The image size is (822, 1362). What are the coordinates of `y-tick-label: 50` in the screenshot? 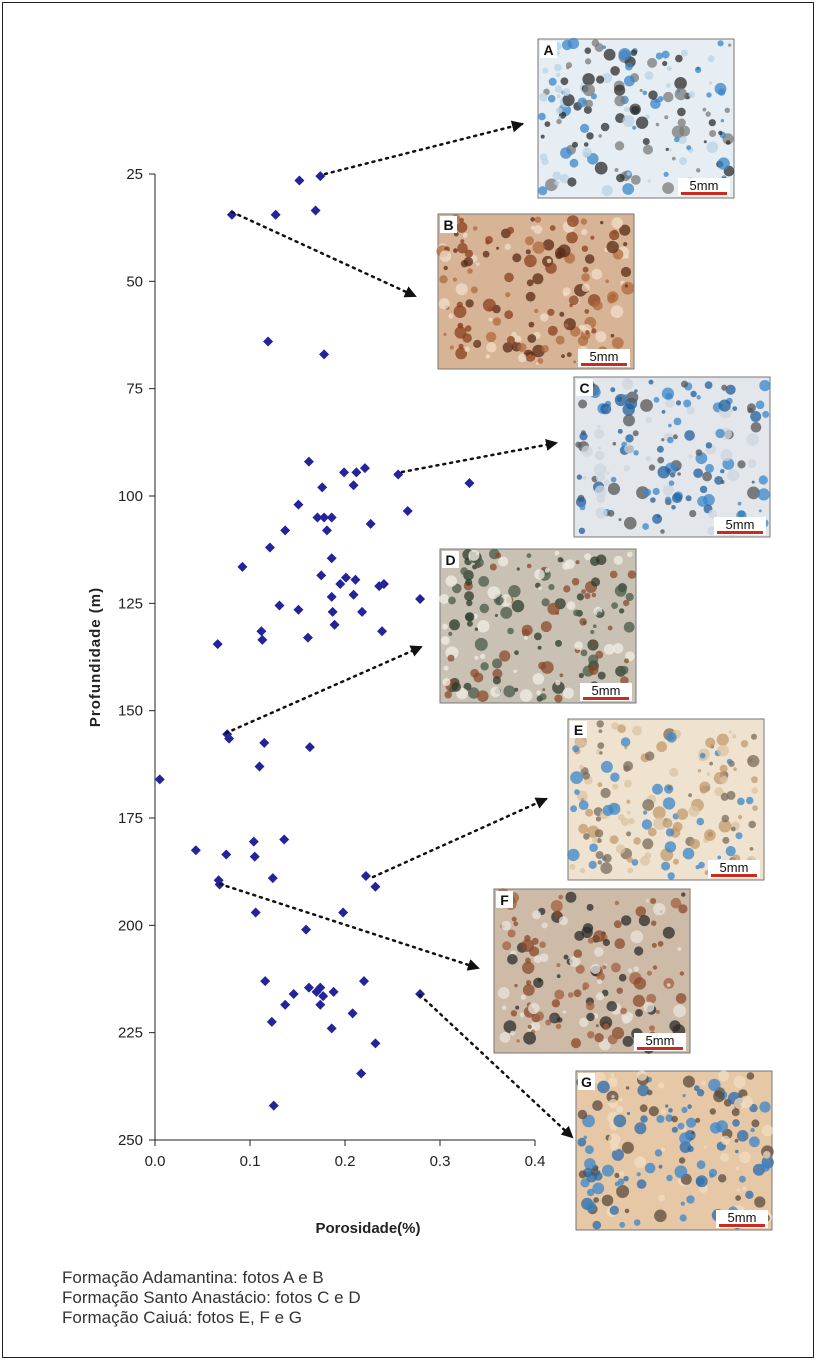 It's located at (134, 281).